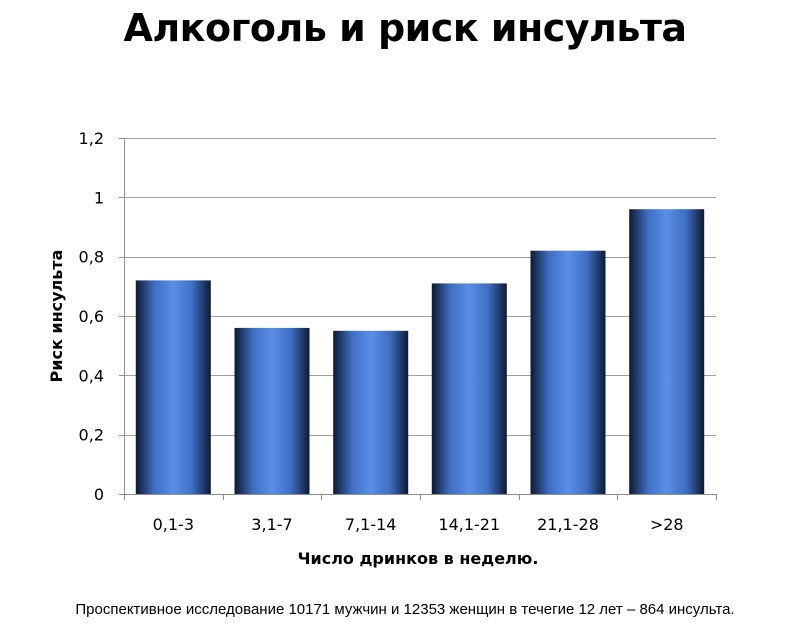  What do you see at coordinates (91, 375) in the screenshot?
I see `y-tick-label: 0,4` at bounding box center [91, 375].